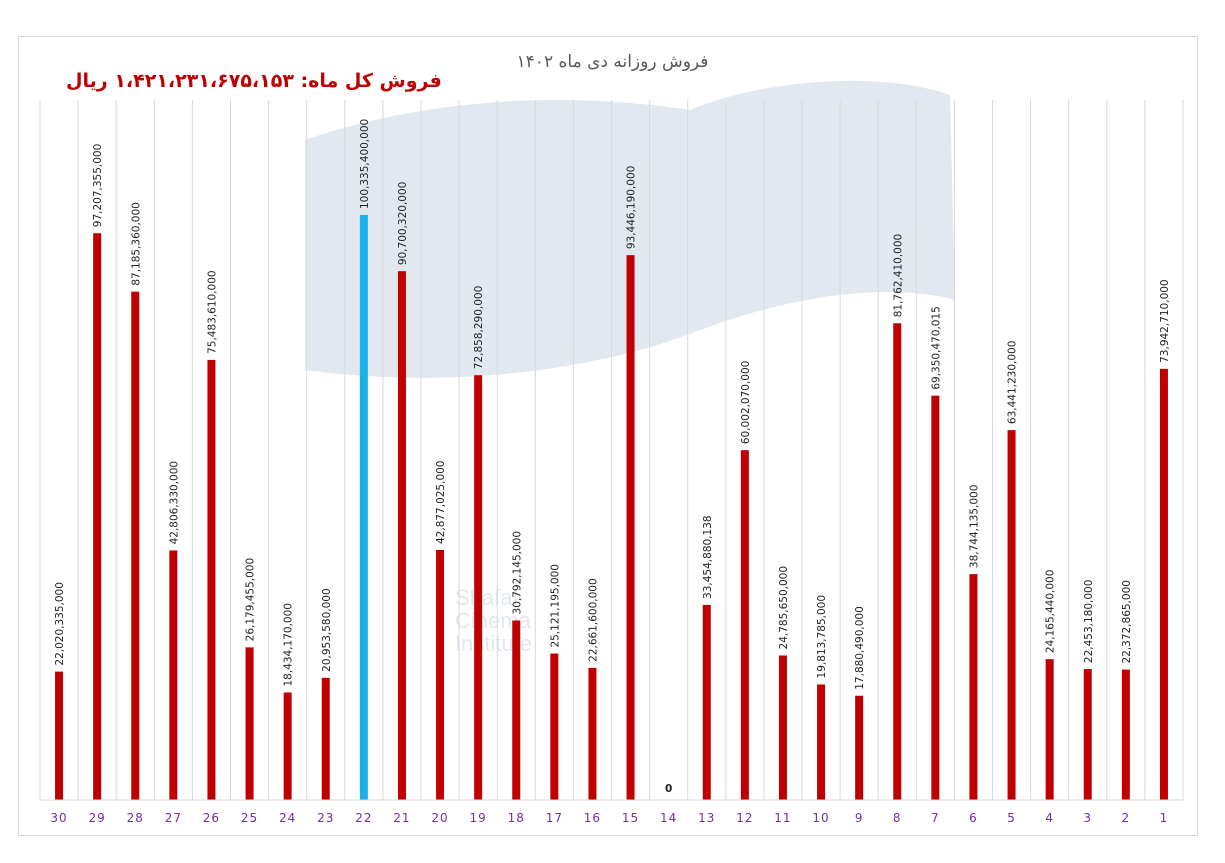  What do you see at coordinates (973, 818) in the screenshot?
I see `tick-label-day-6: 6` at bounding box center [973, 818].